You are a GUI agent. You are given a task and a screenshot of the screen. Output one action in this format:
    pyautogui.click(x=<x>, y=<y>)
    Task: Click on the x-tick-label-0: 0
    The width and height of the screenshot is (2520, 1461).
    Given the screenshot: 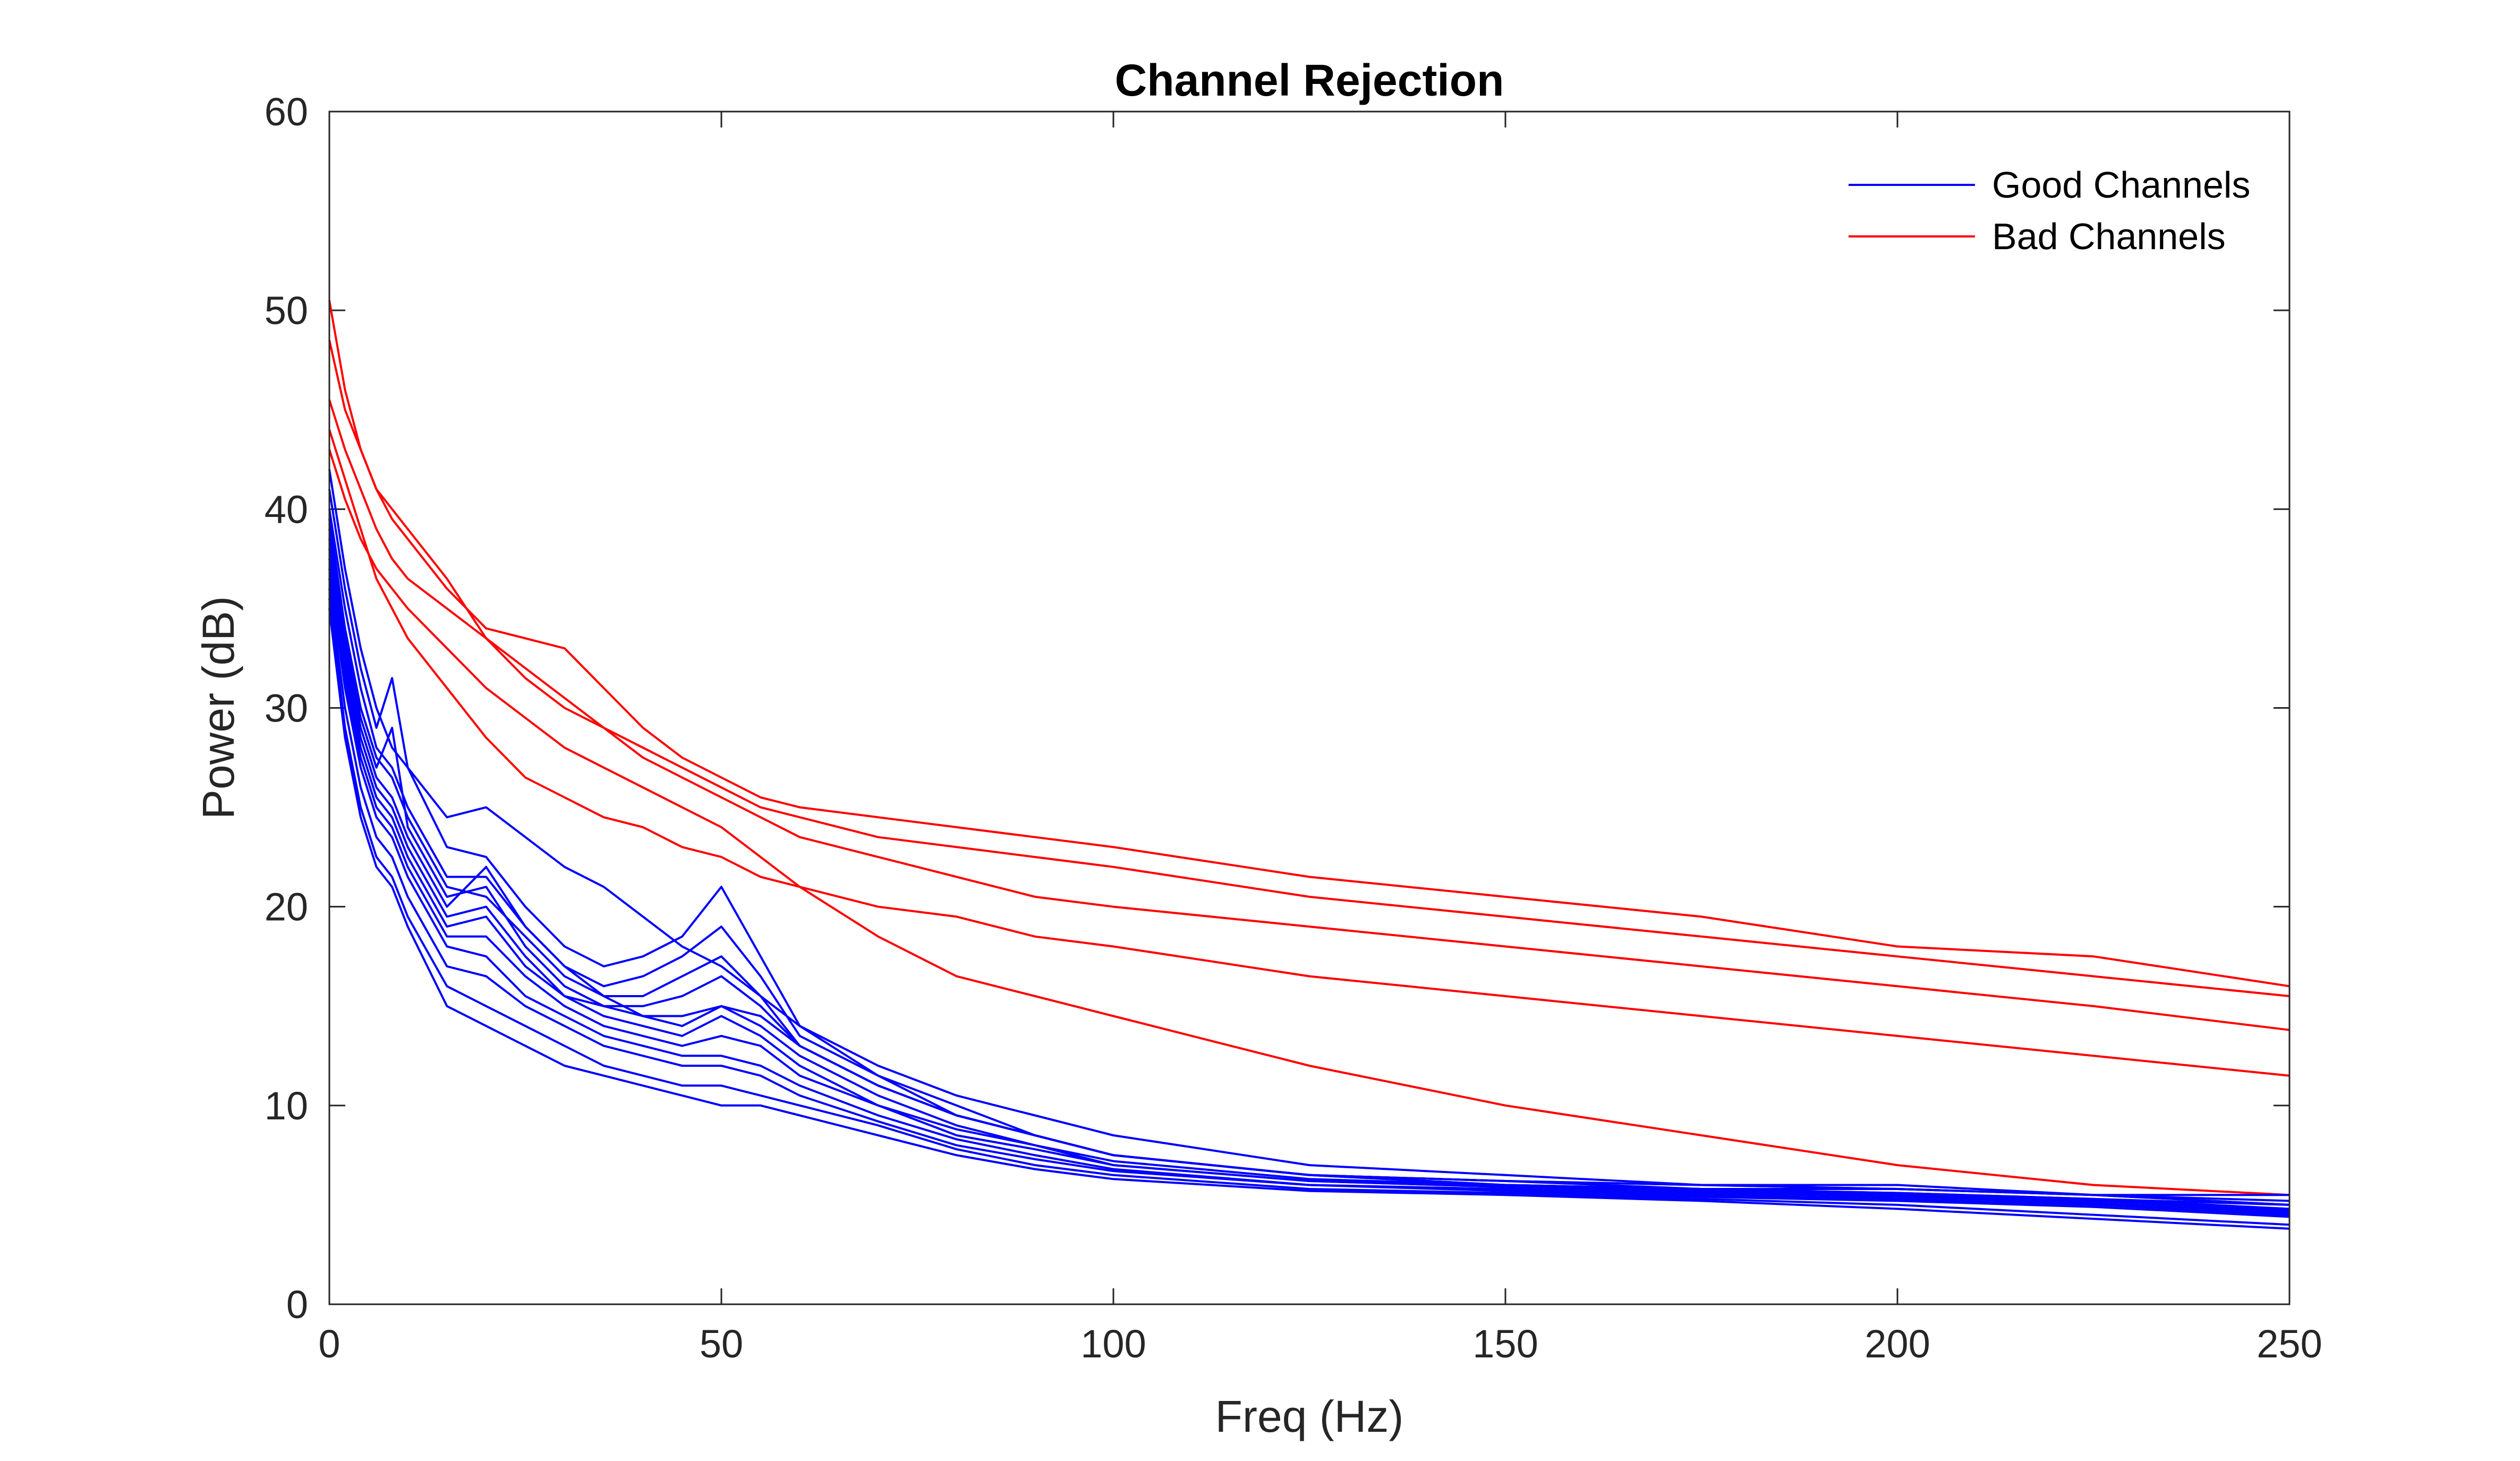 What is the action you would take?
    pyautogui.click(x=329, y=1344)
    